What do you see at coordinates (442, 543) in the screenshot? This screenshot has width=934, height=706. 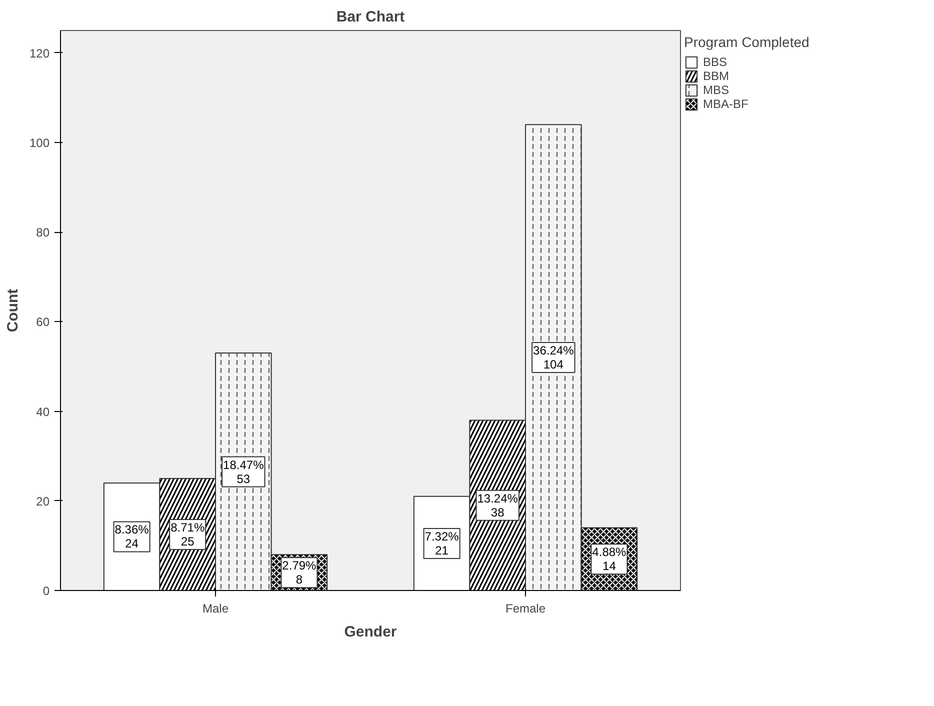 I see `data-label: 7.32% 21` at bounding box center [442, 543].